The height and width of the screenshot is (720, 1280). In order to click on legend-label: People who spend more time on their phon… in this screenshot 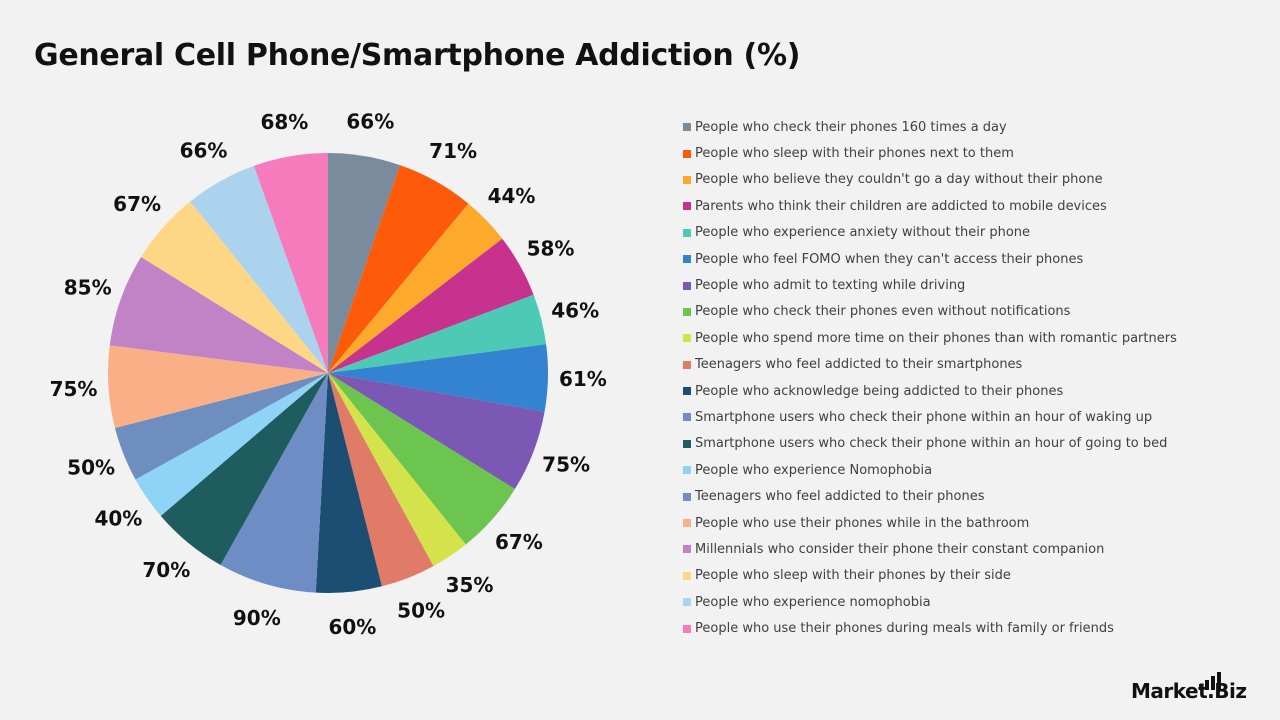, I will do `click(936, 338)`.